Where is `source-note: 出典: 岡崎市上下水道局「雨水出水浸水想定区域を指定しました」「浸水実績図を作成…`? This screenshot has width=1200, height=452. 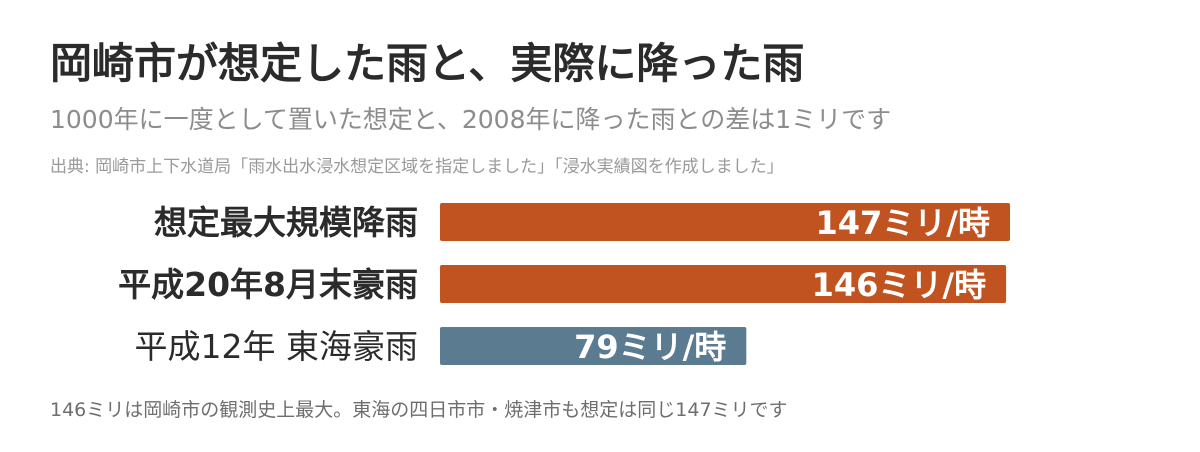
source-note: 出典: 岡崎市上下水道局「雨水出水浸水想定区域を指定しました」「浸水実績図を作成… is located at coordinates (417, 167).